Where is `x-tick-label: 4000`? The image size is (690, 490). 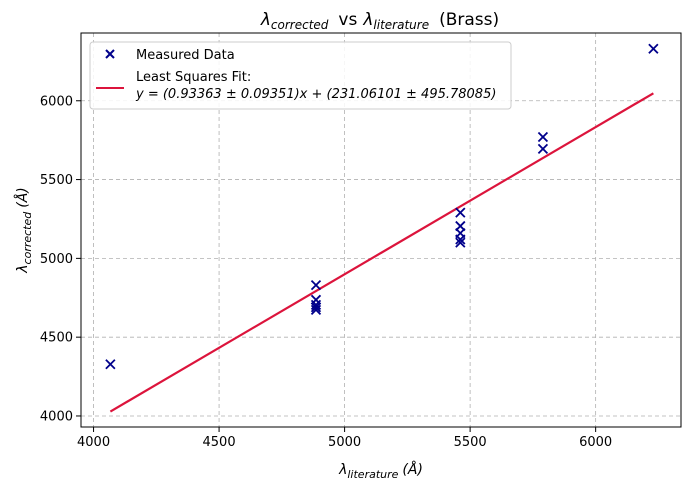 x-tick-label: 4000 is located at coordinates (93, 442).